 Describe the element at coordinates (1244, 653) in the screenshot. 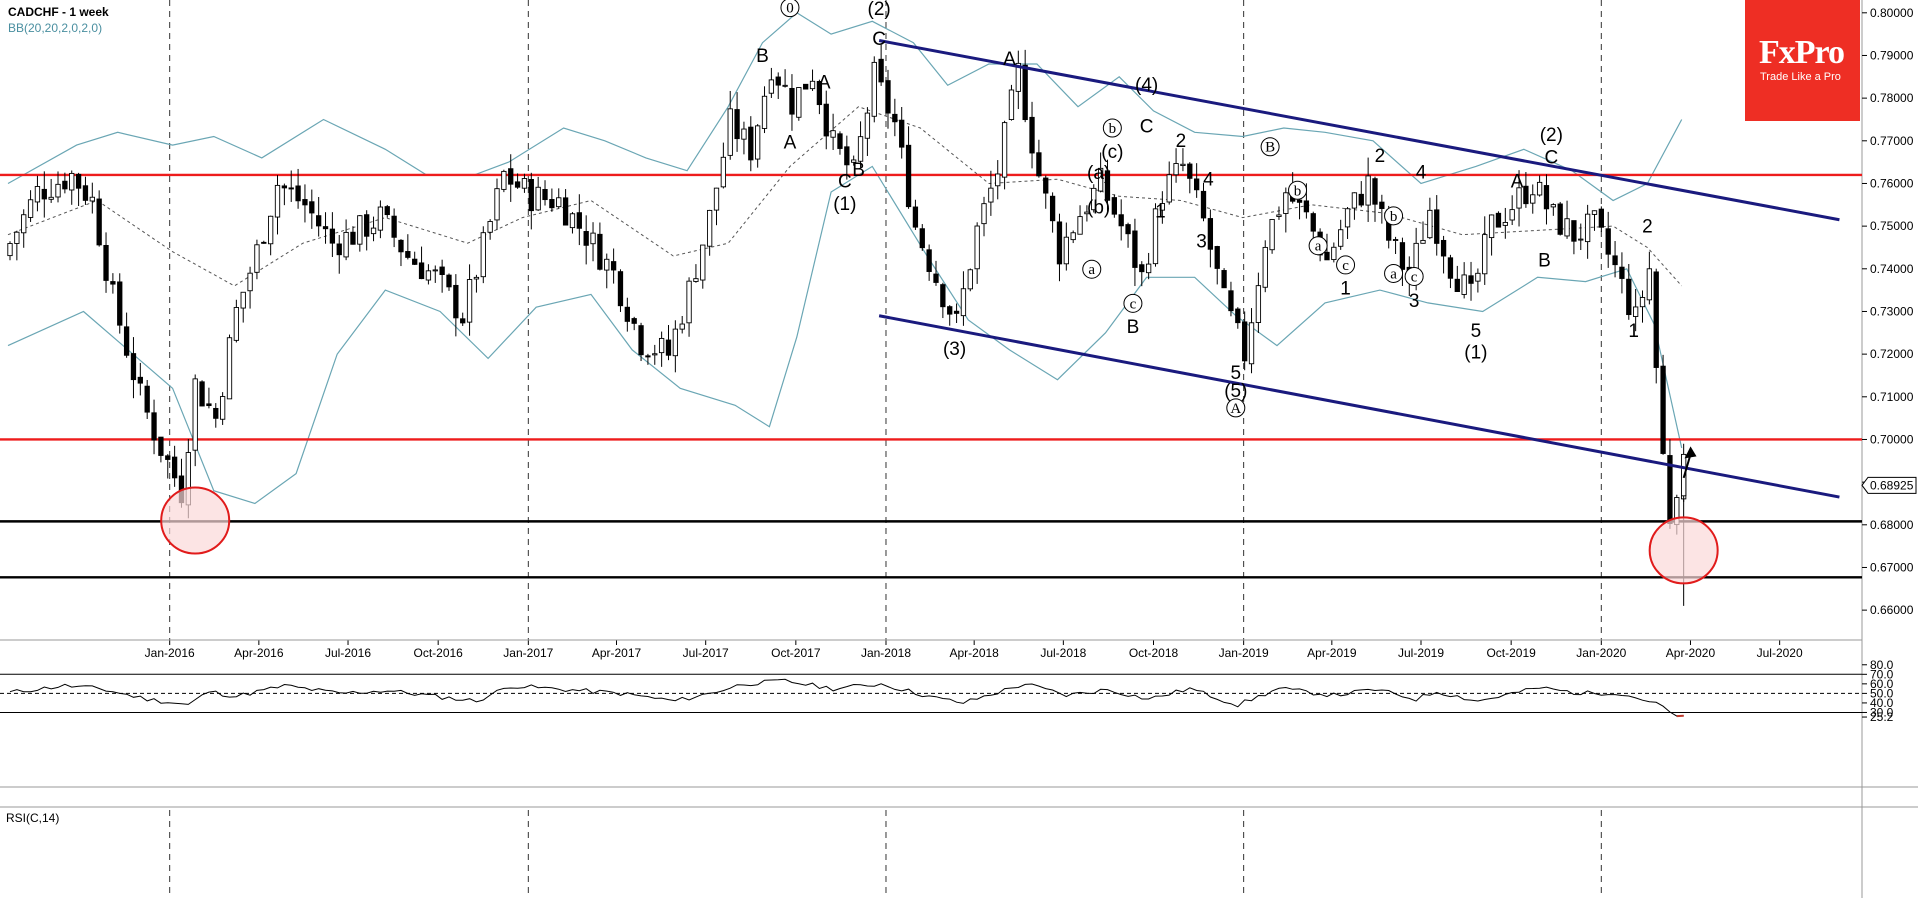

I see `date-tick-label: Jan-2019` at that location.